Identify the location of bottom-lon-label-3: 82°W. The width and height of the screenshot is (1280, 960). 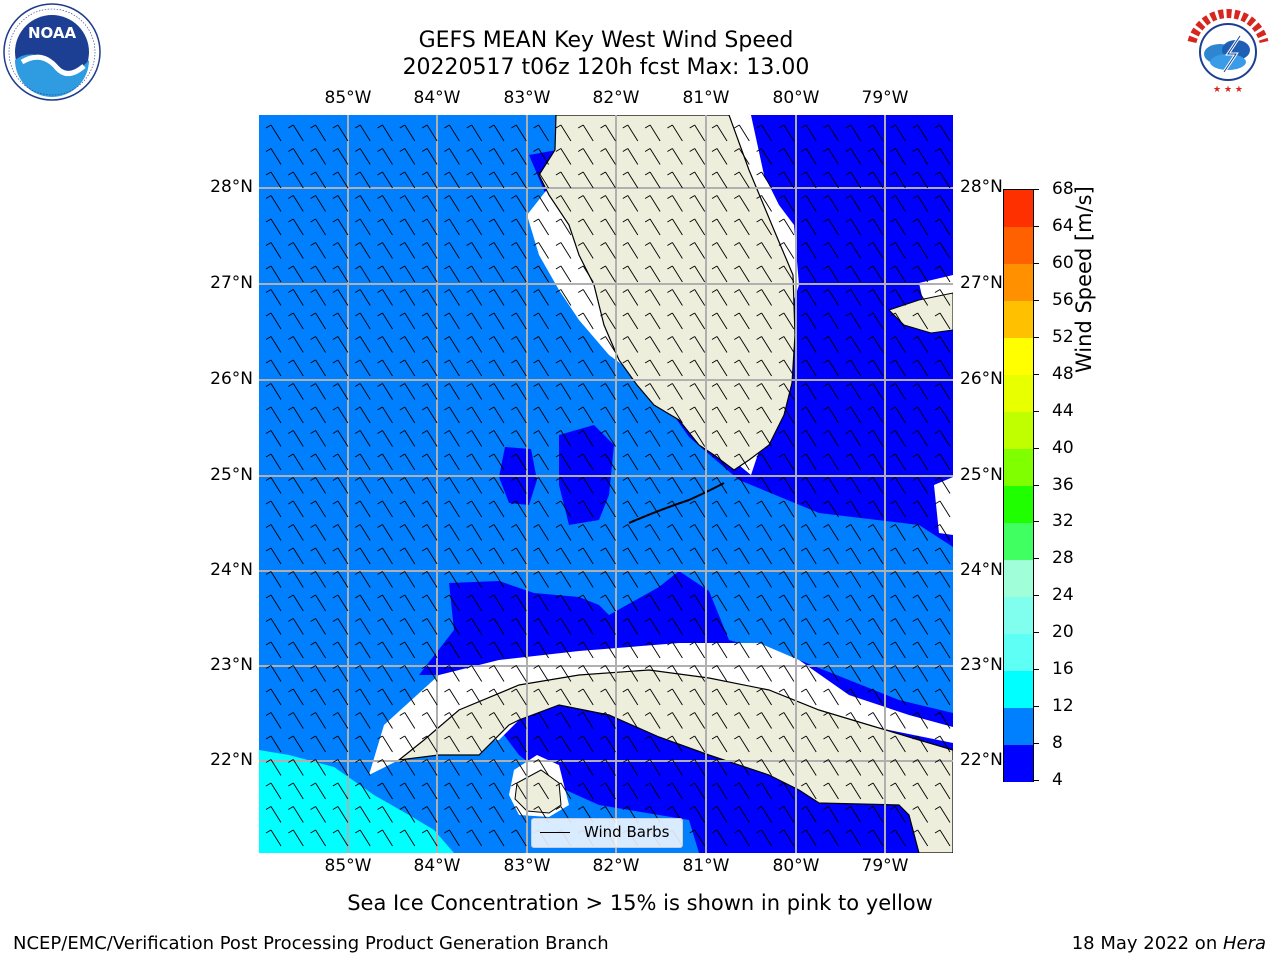
(616, 866).